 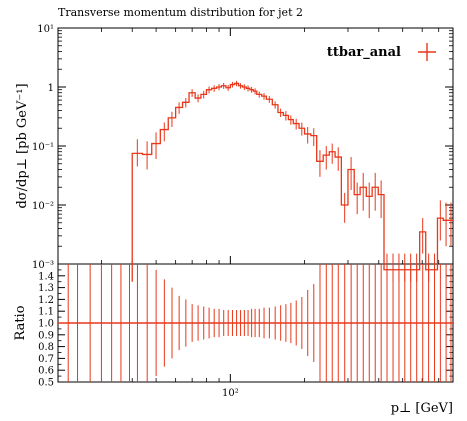 I want to click on main-y-tick-label: 10⁻³, so click(x=43, y=265).